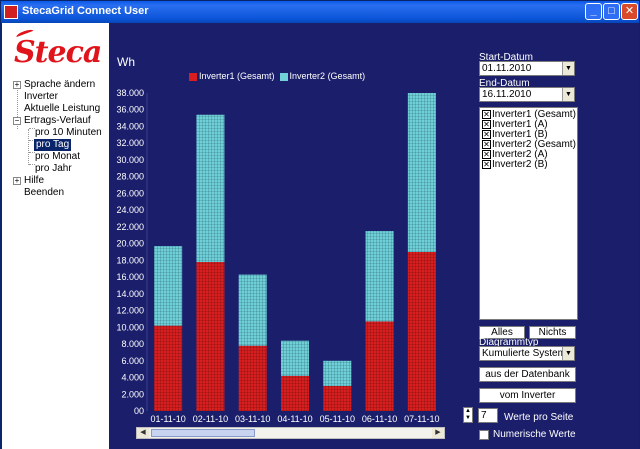 The height and width of the screenshot is (449, 640). Describe the element at coordinates (611, 11) in the screenshot. I see `maximize-button: □` at that location.